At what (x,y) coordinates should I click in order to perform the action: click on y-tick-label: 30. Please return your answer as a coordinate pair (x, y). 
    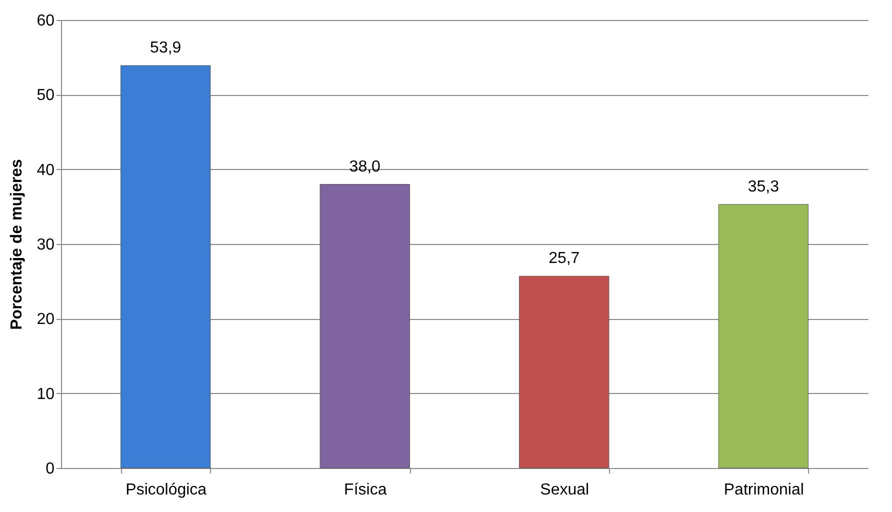
    Looking at the image, I should click on (45, 245).